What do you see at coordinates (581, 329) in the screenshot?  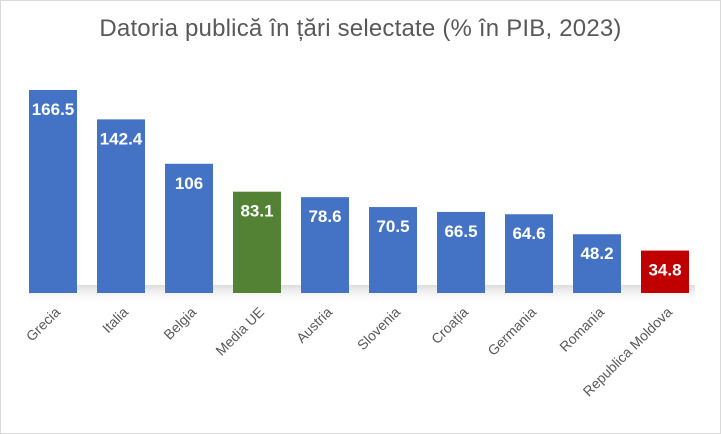 I see `category-label: Romania` at bounding box center [581, 329].